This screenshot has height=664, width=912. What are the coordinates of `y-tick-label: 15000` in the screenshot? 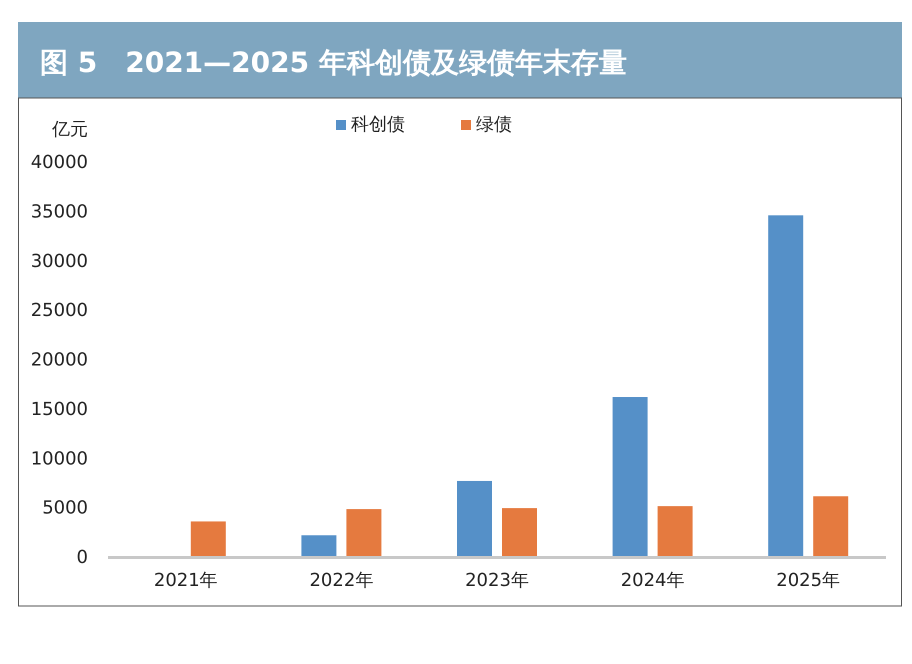 It's located at (59, 409).